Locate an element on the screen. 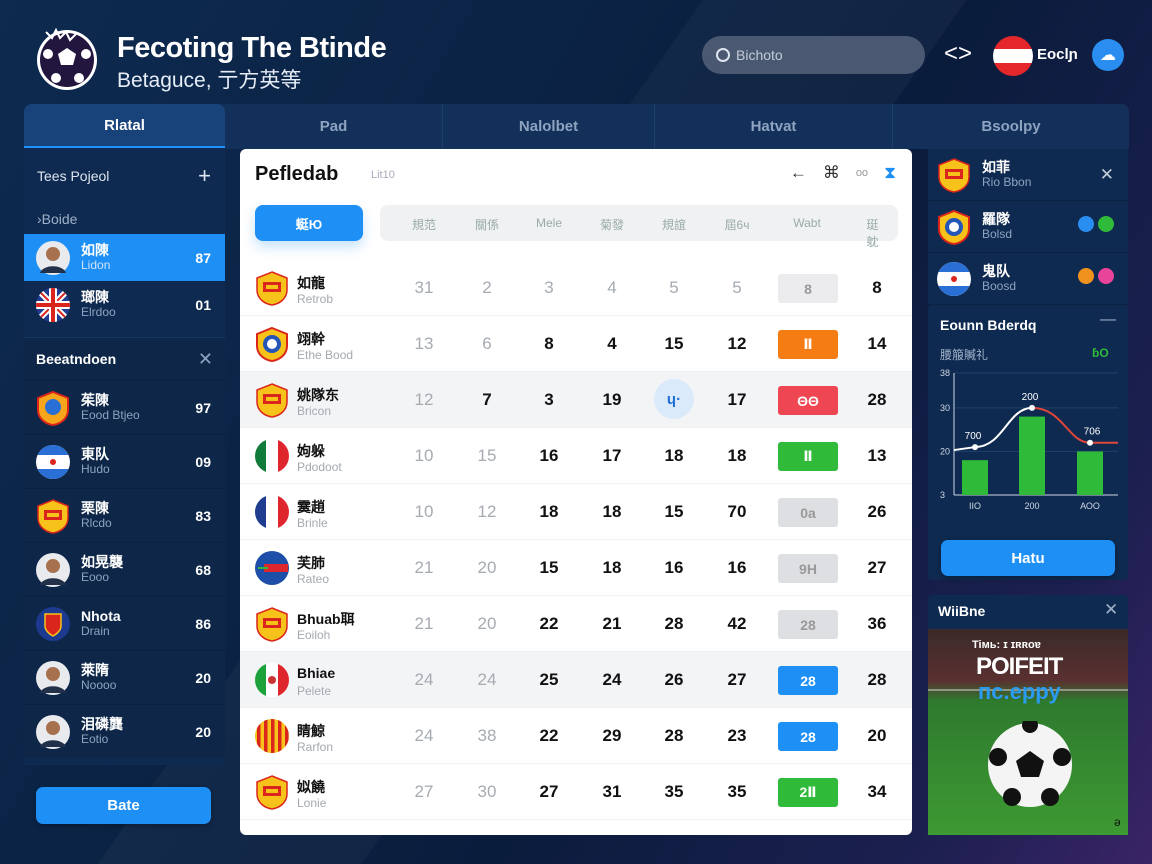 The width and height of the screenshot is (1152, 864). total-cell: 20 is located at coordinates (877, 735).